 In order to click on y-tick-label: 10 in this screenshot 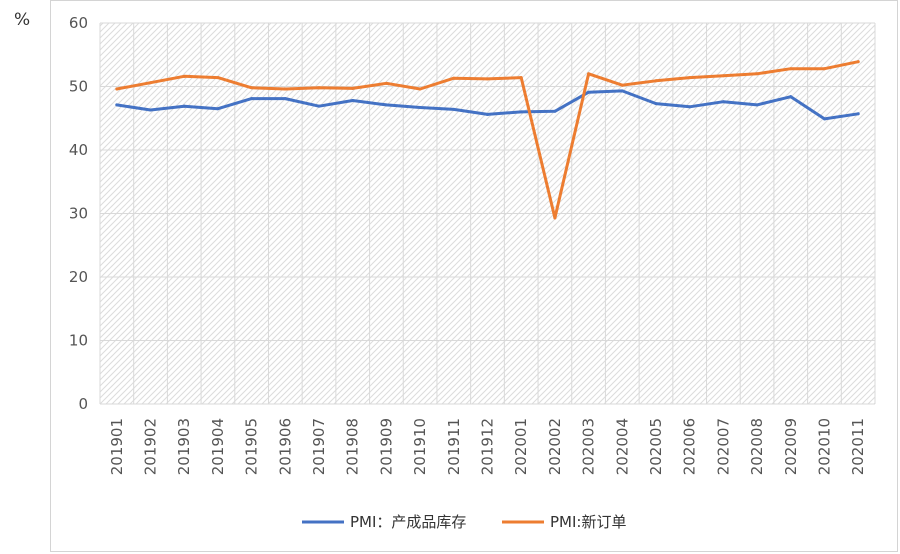, I will do `click(78, 341)`.